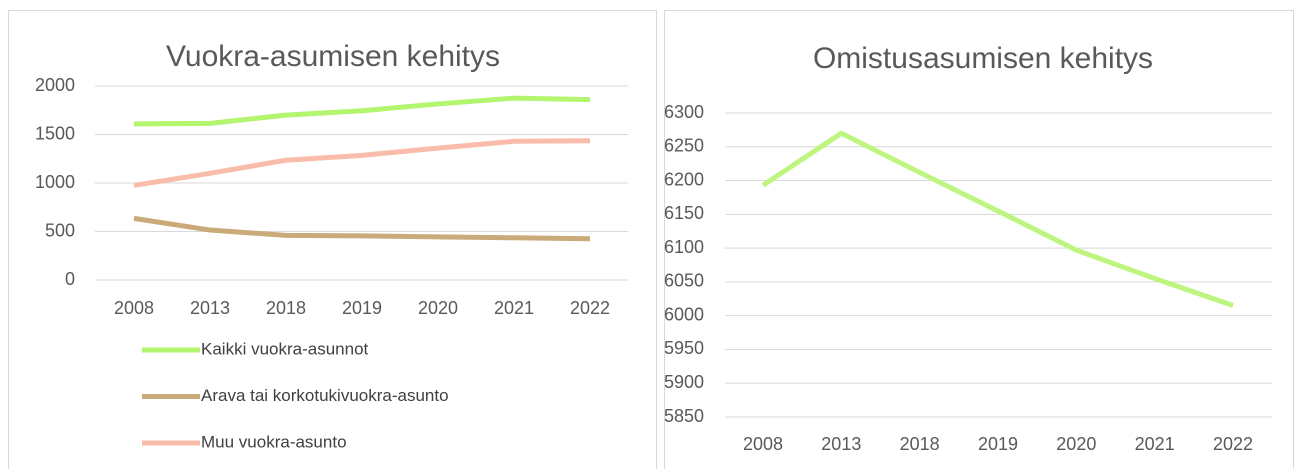  I want to click on y-tick-label: 6250, so click(684, 146).